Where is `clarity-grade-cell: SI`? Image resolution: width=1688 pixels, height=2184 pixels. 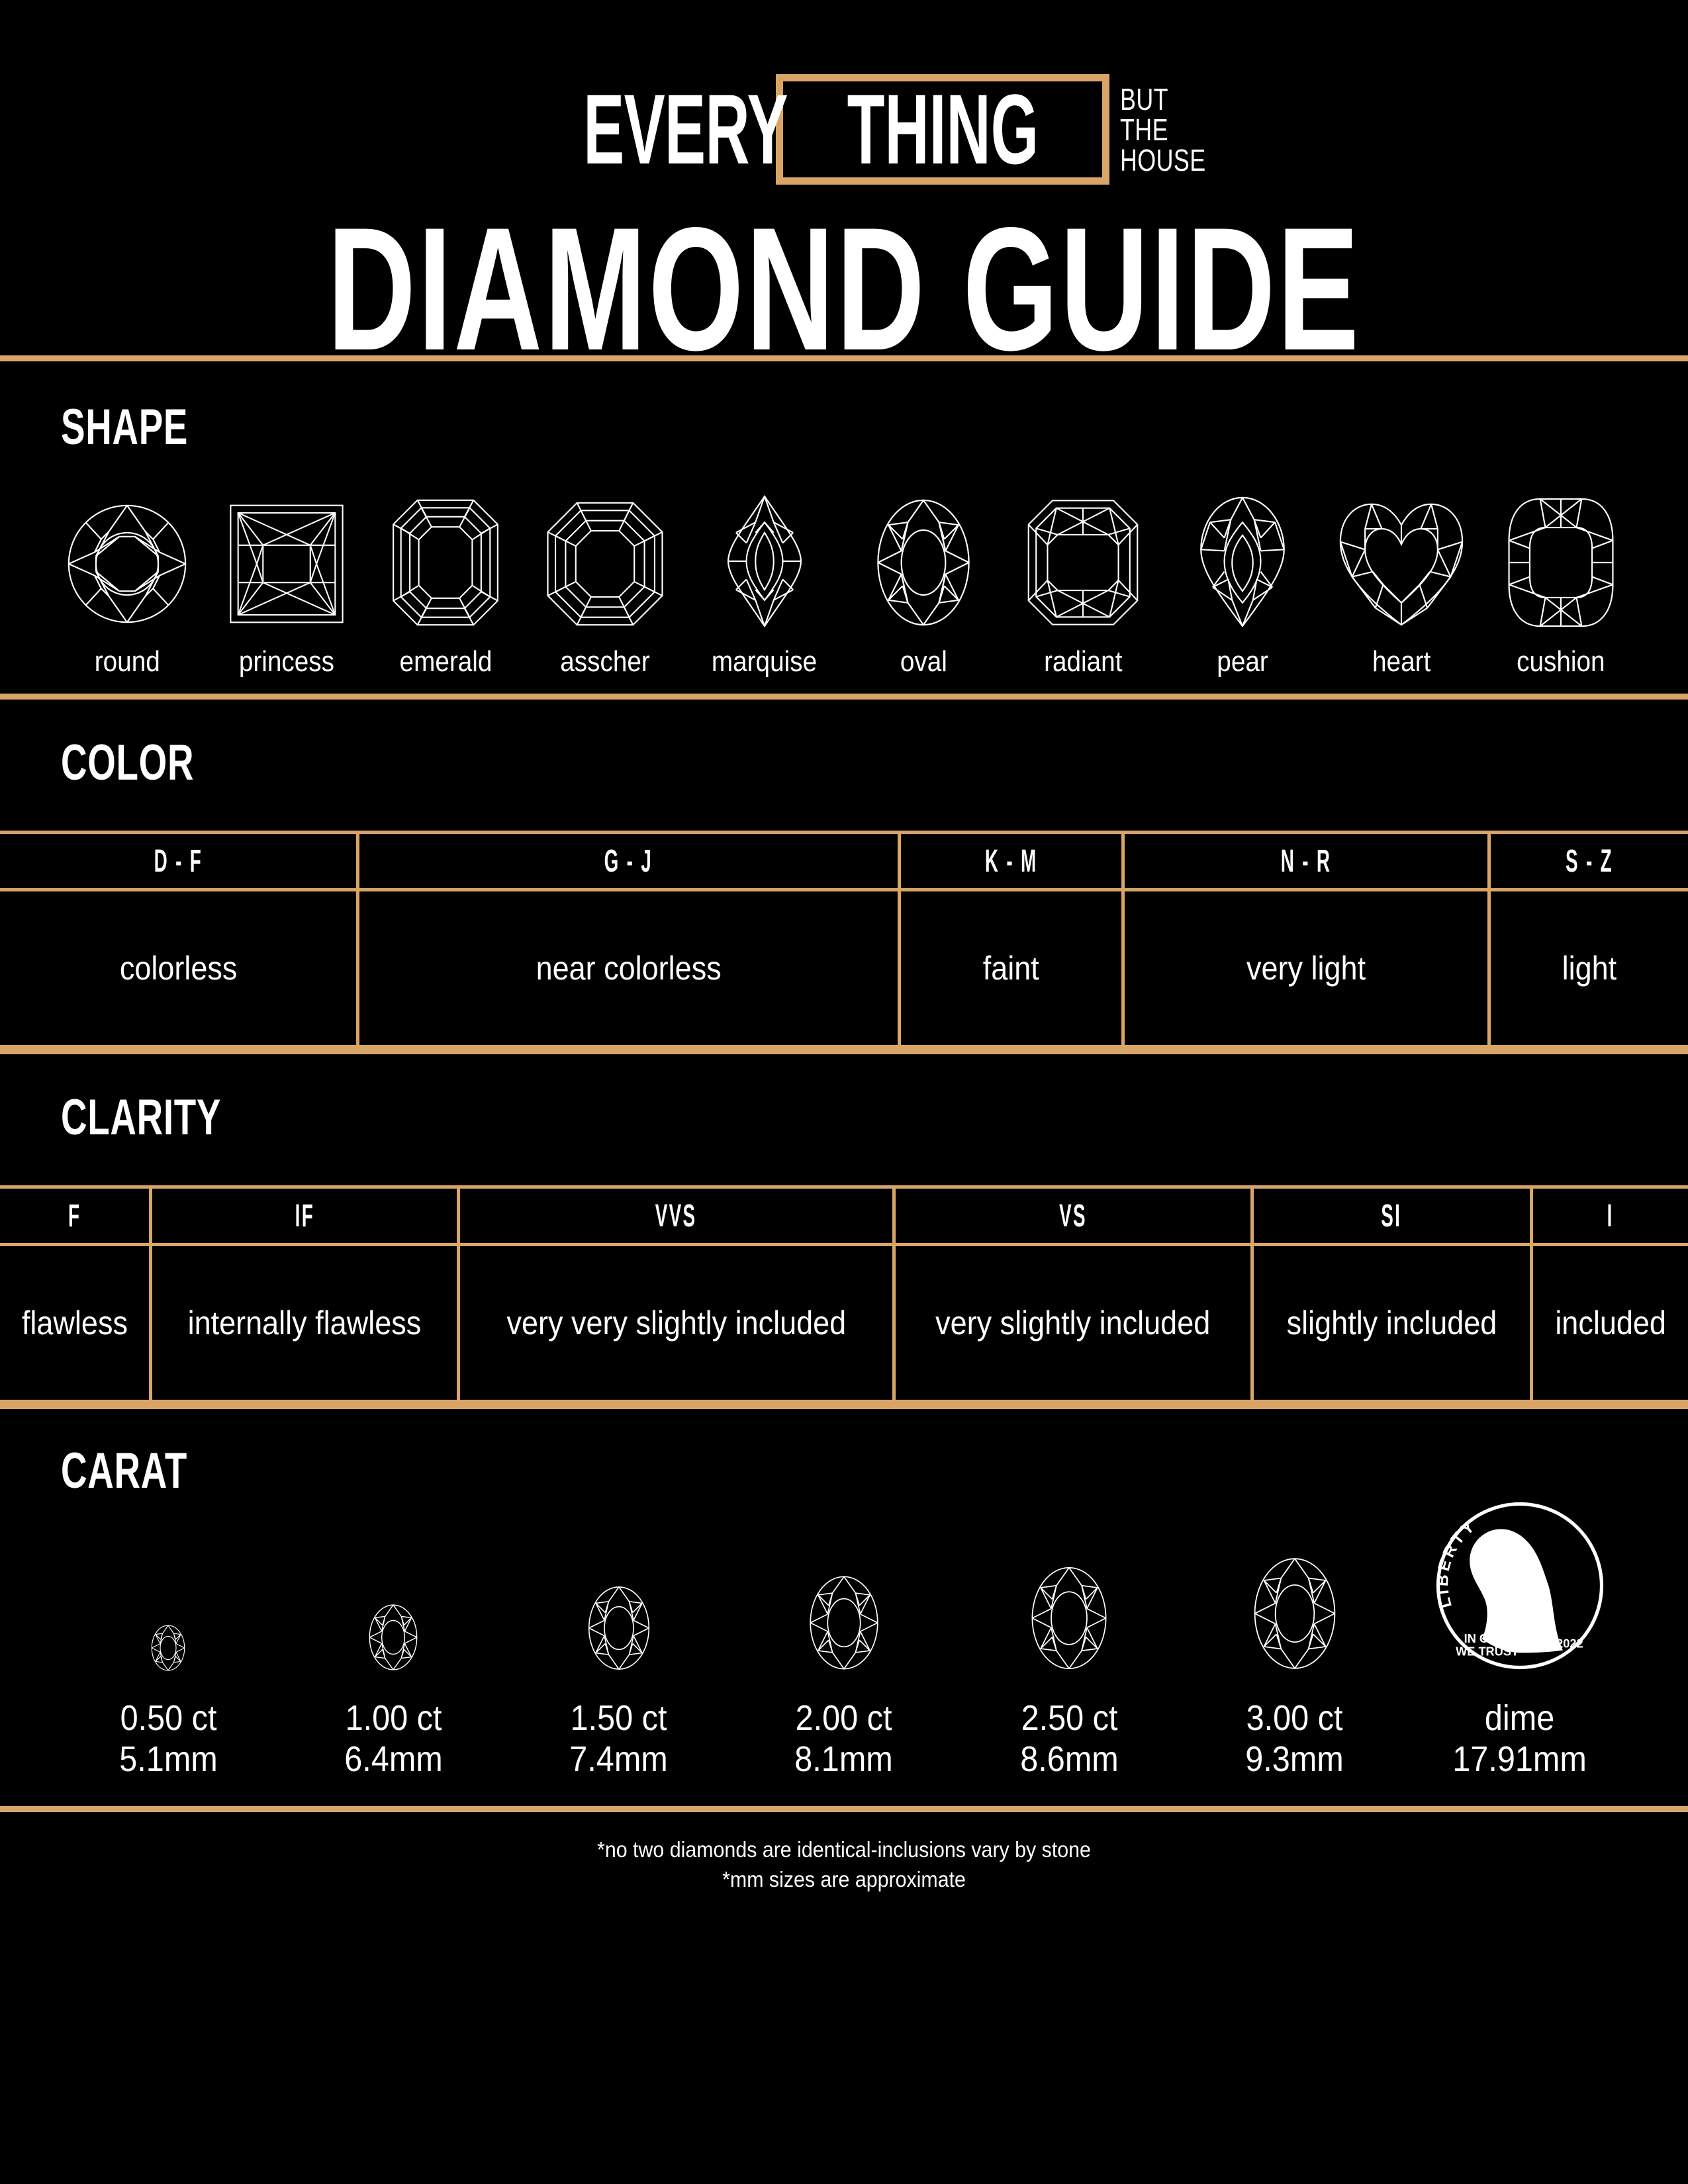 clarity-grade-cell: SI is located at coordinates (1391, 1215).